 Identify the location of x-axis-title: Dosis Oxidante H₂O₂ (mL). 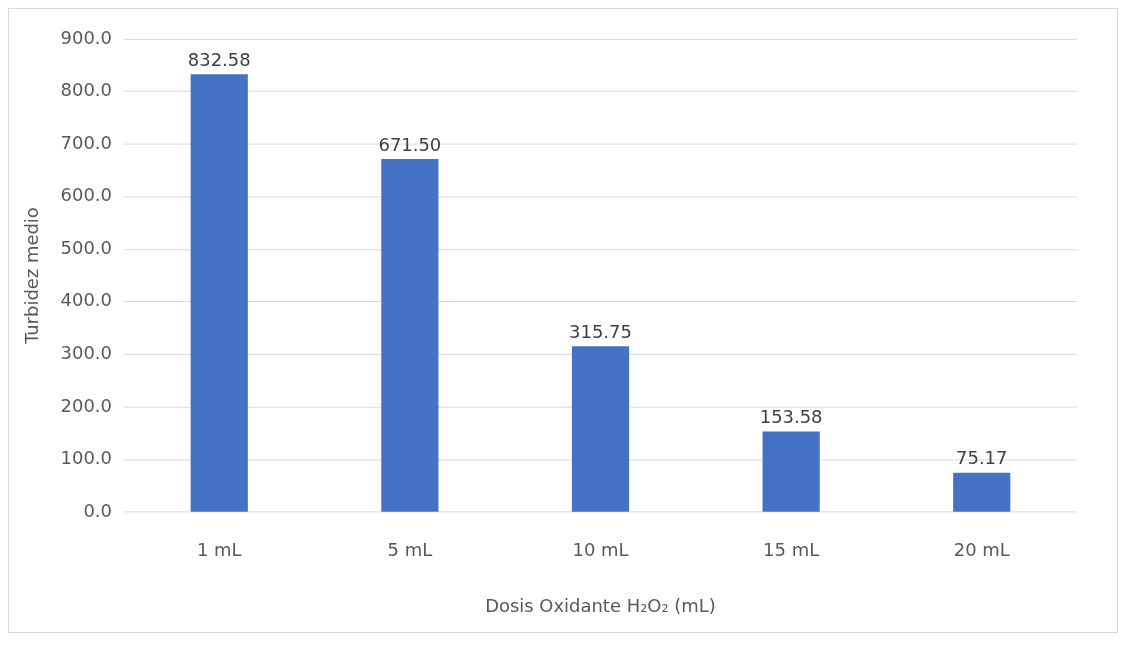
(600, 605).